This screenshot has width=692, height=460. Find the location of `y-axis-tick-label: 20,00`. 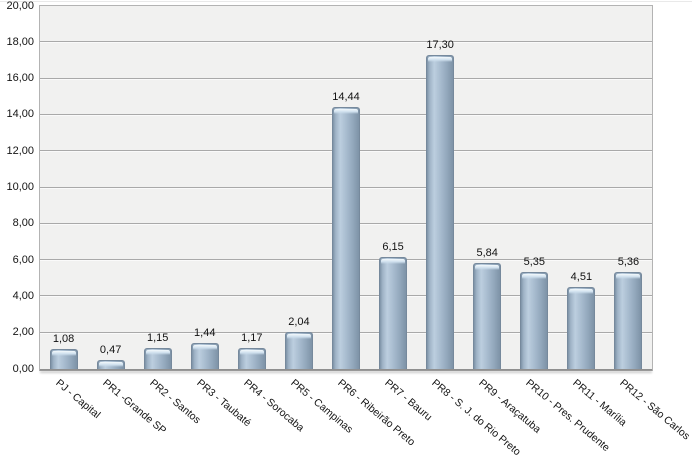

y-axis-tick-label: 20,00 is located at coordinates (20, 6).